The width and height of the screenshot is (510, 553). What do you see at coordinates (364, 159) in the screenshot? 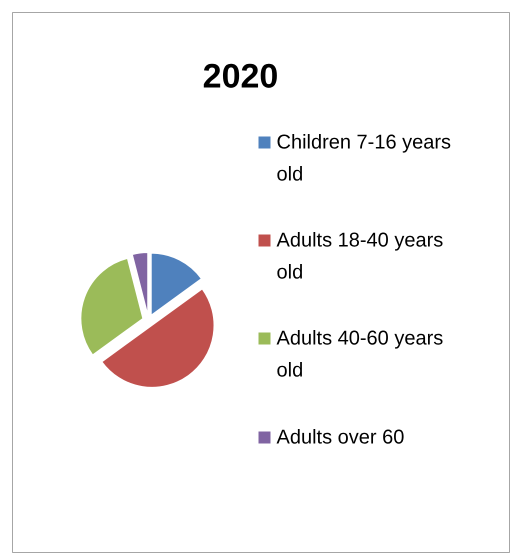
I see `legend-label: Children 7-16 years old` at bounding box center [364, 159].